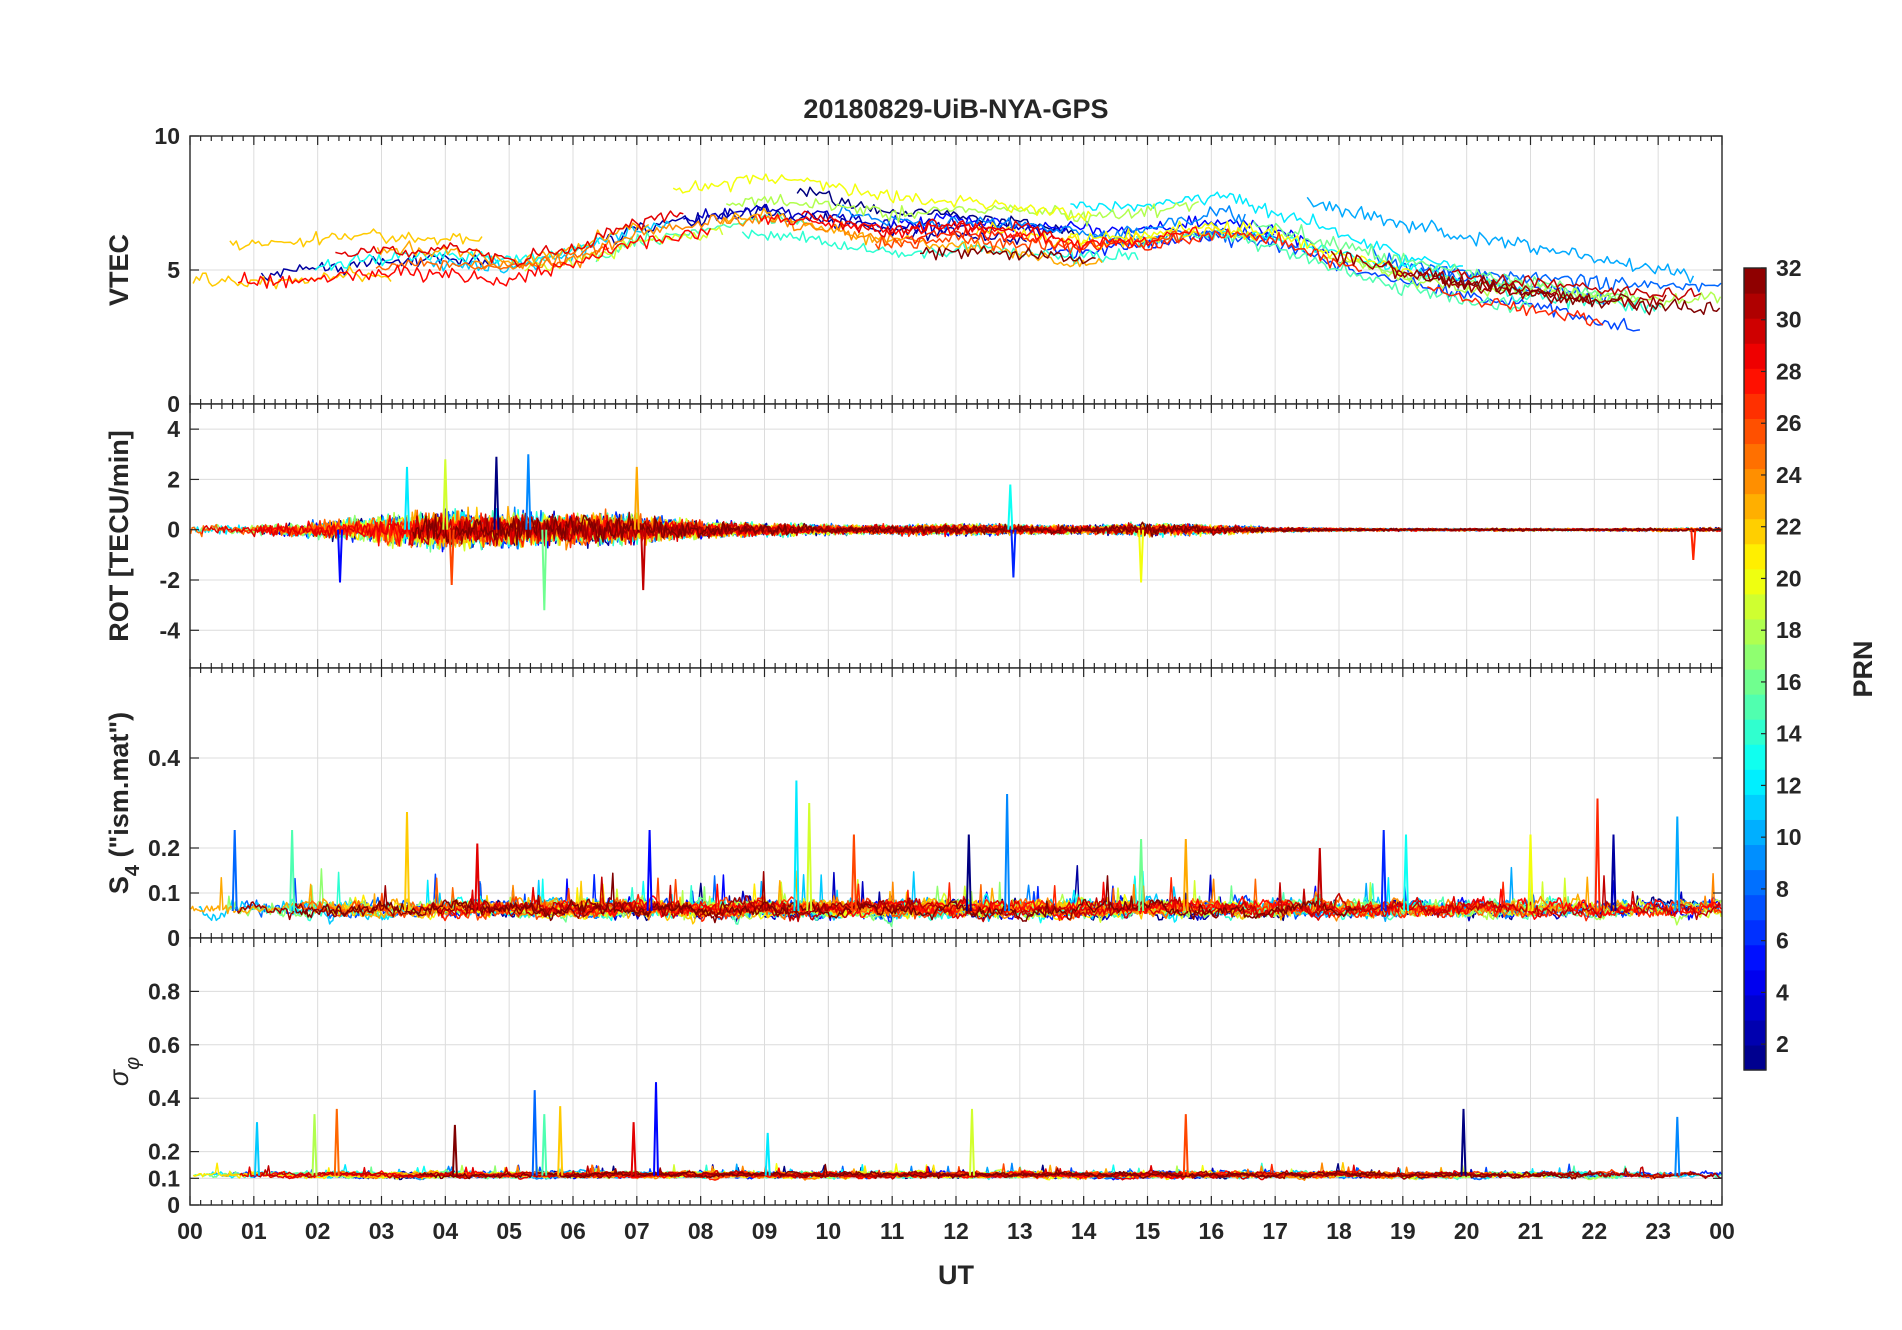  What do you see at coordinates (765, 1231) in the screenshot?
I see `x-tick-label: 09` at bounding box center [765, 1231].